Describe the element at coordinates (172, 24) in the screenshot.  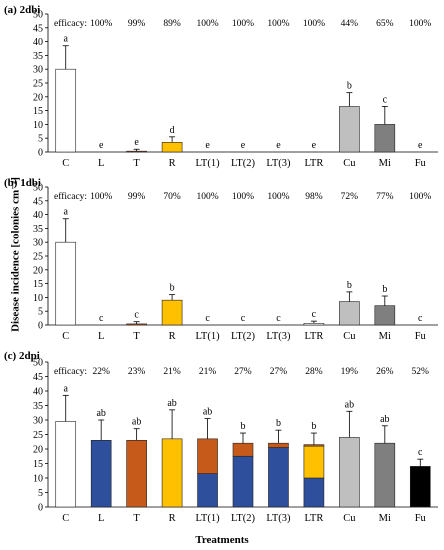
I see `efficacy-value: 89%` at that location.